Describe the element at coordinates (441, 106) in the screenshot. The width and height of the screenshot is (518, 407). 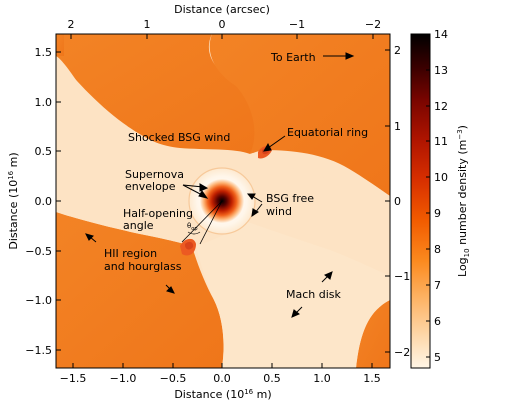
I see `colorbar-tick-label: 12` at that location.